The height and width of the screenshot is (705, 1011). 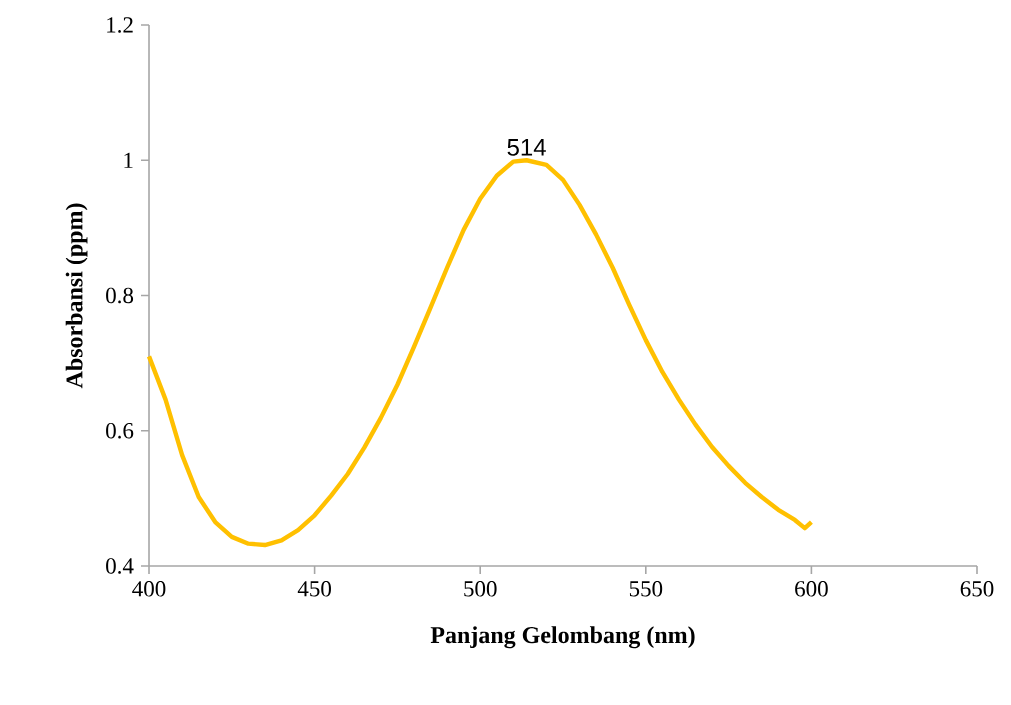 I want to click on y-tick-label: 0.8, so click(x=120, y=295).